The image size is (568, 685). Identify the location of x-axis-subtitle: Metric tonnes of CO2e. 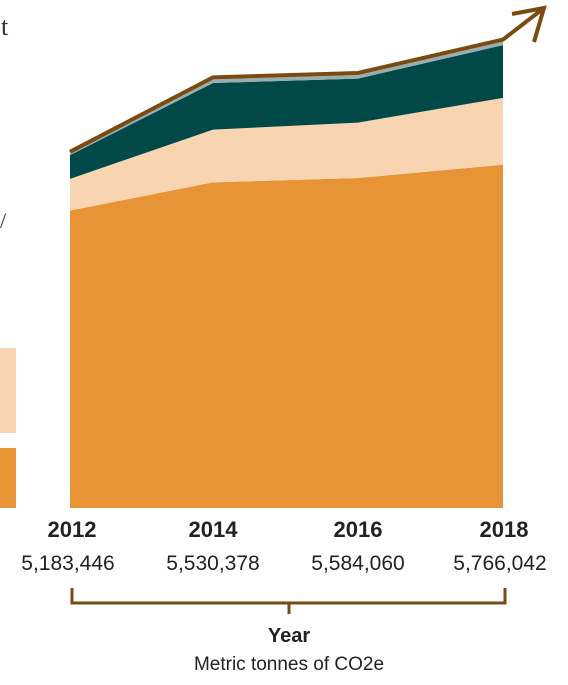
(289, 664).